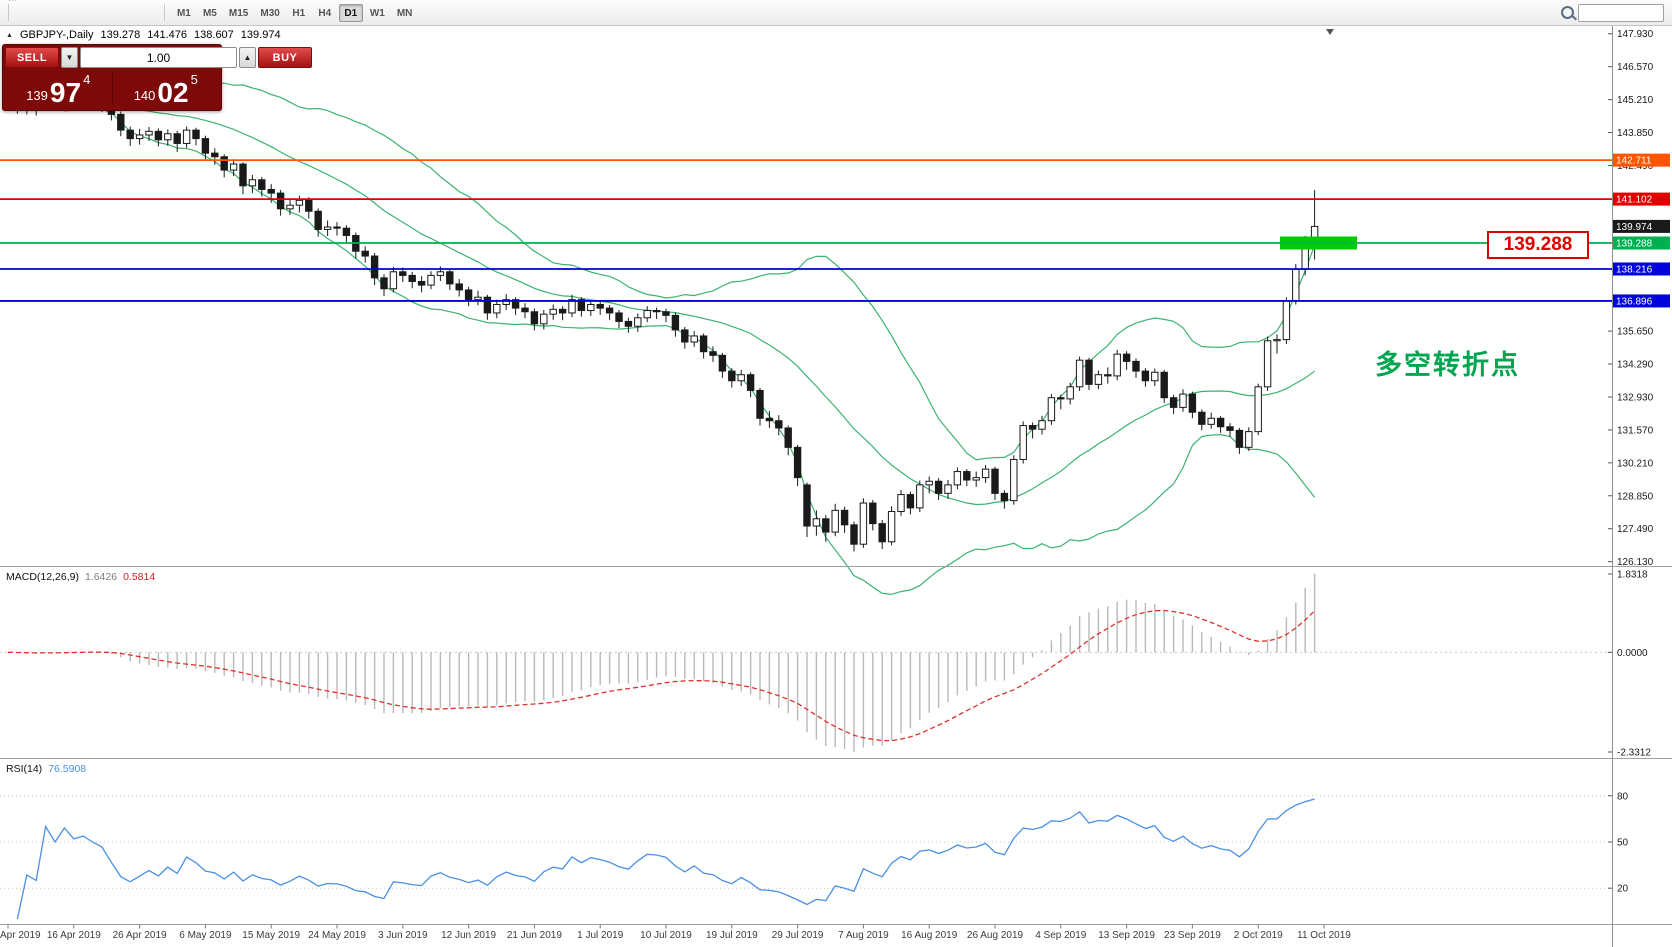  I want to click on date-label: 23 Sep 2019, so click(1192, 935).